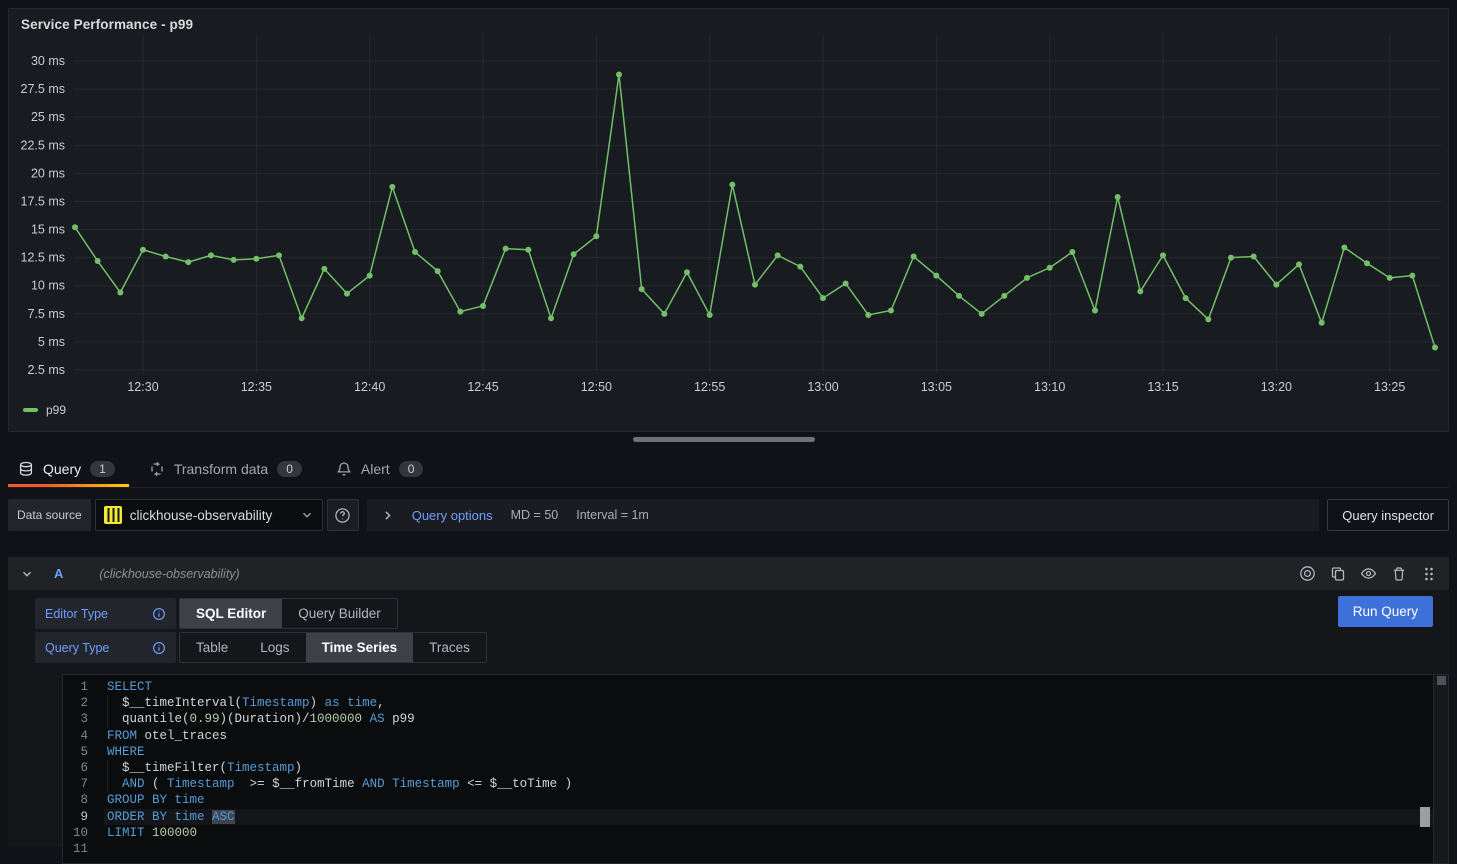 The width and height of the screenshot is (1457, 864). I want to click on chevron-right-icon, so click(387, 515).